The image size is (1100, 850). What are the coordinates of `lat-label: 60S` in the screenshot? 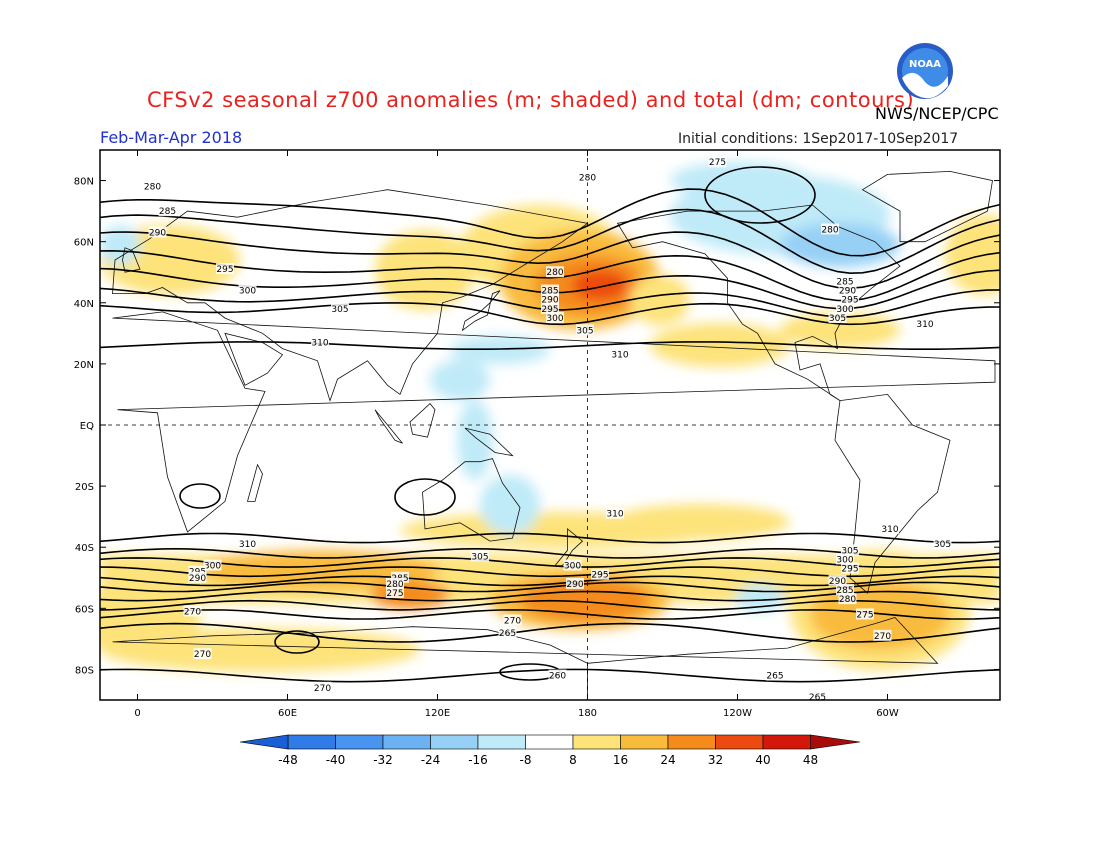 It's located at (84, 609).